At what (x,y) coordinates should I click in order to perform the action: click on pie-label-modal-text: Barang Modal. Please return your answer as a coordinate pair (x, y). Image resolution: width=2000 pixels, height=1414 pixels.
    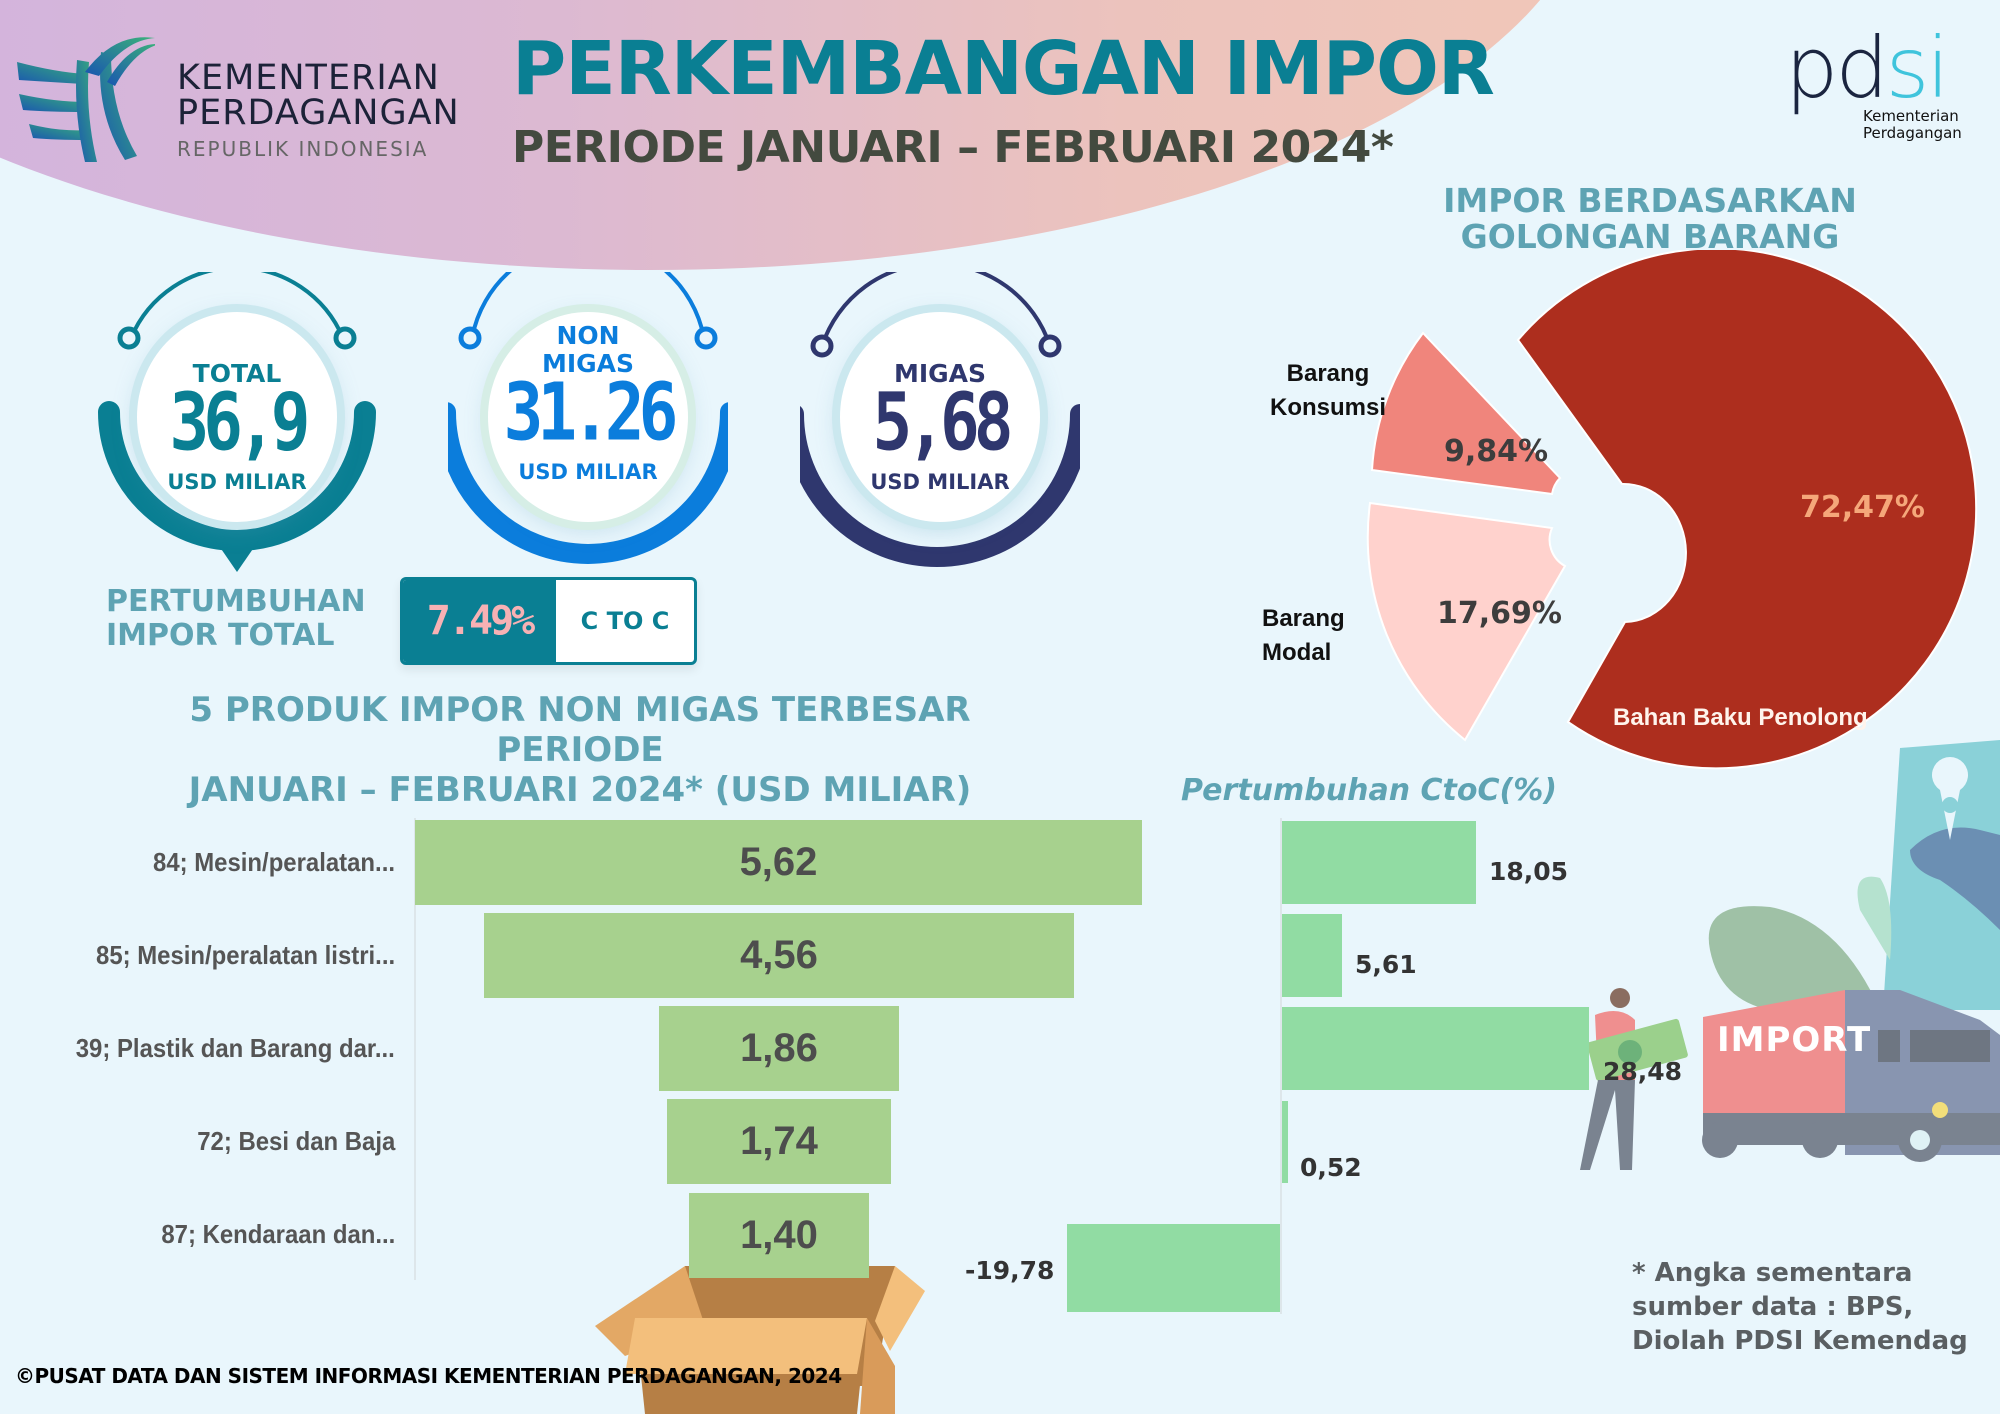
    Looking at the image, I should click on (1303, 635).